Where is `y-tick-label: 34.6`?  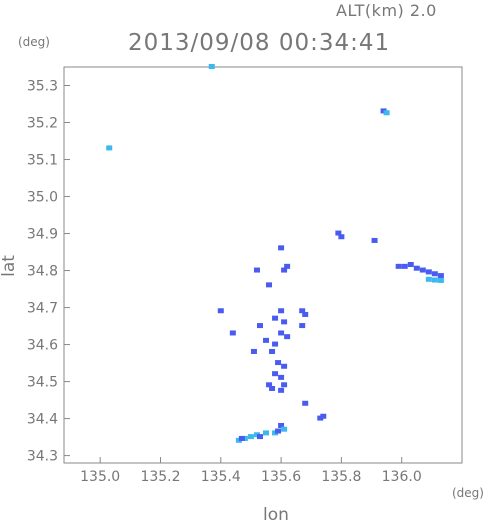 y-tick-label: 34.6 is located at coordinates (42, 346).